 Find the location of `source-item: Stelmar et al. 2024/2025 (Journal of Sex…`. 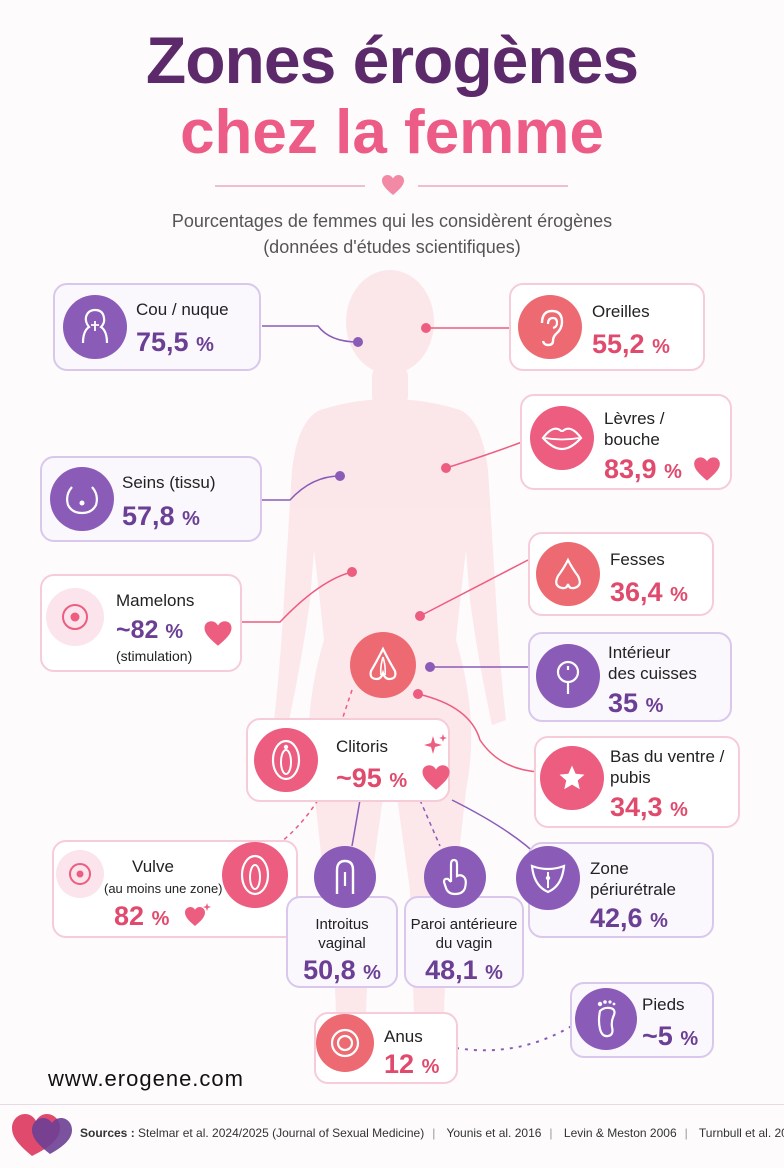

source-item: Stelmar et al. 2024/2025 (Journal of Sex… is located at coordinates (281, 1133).